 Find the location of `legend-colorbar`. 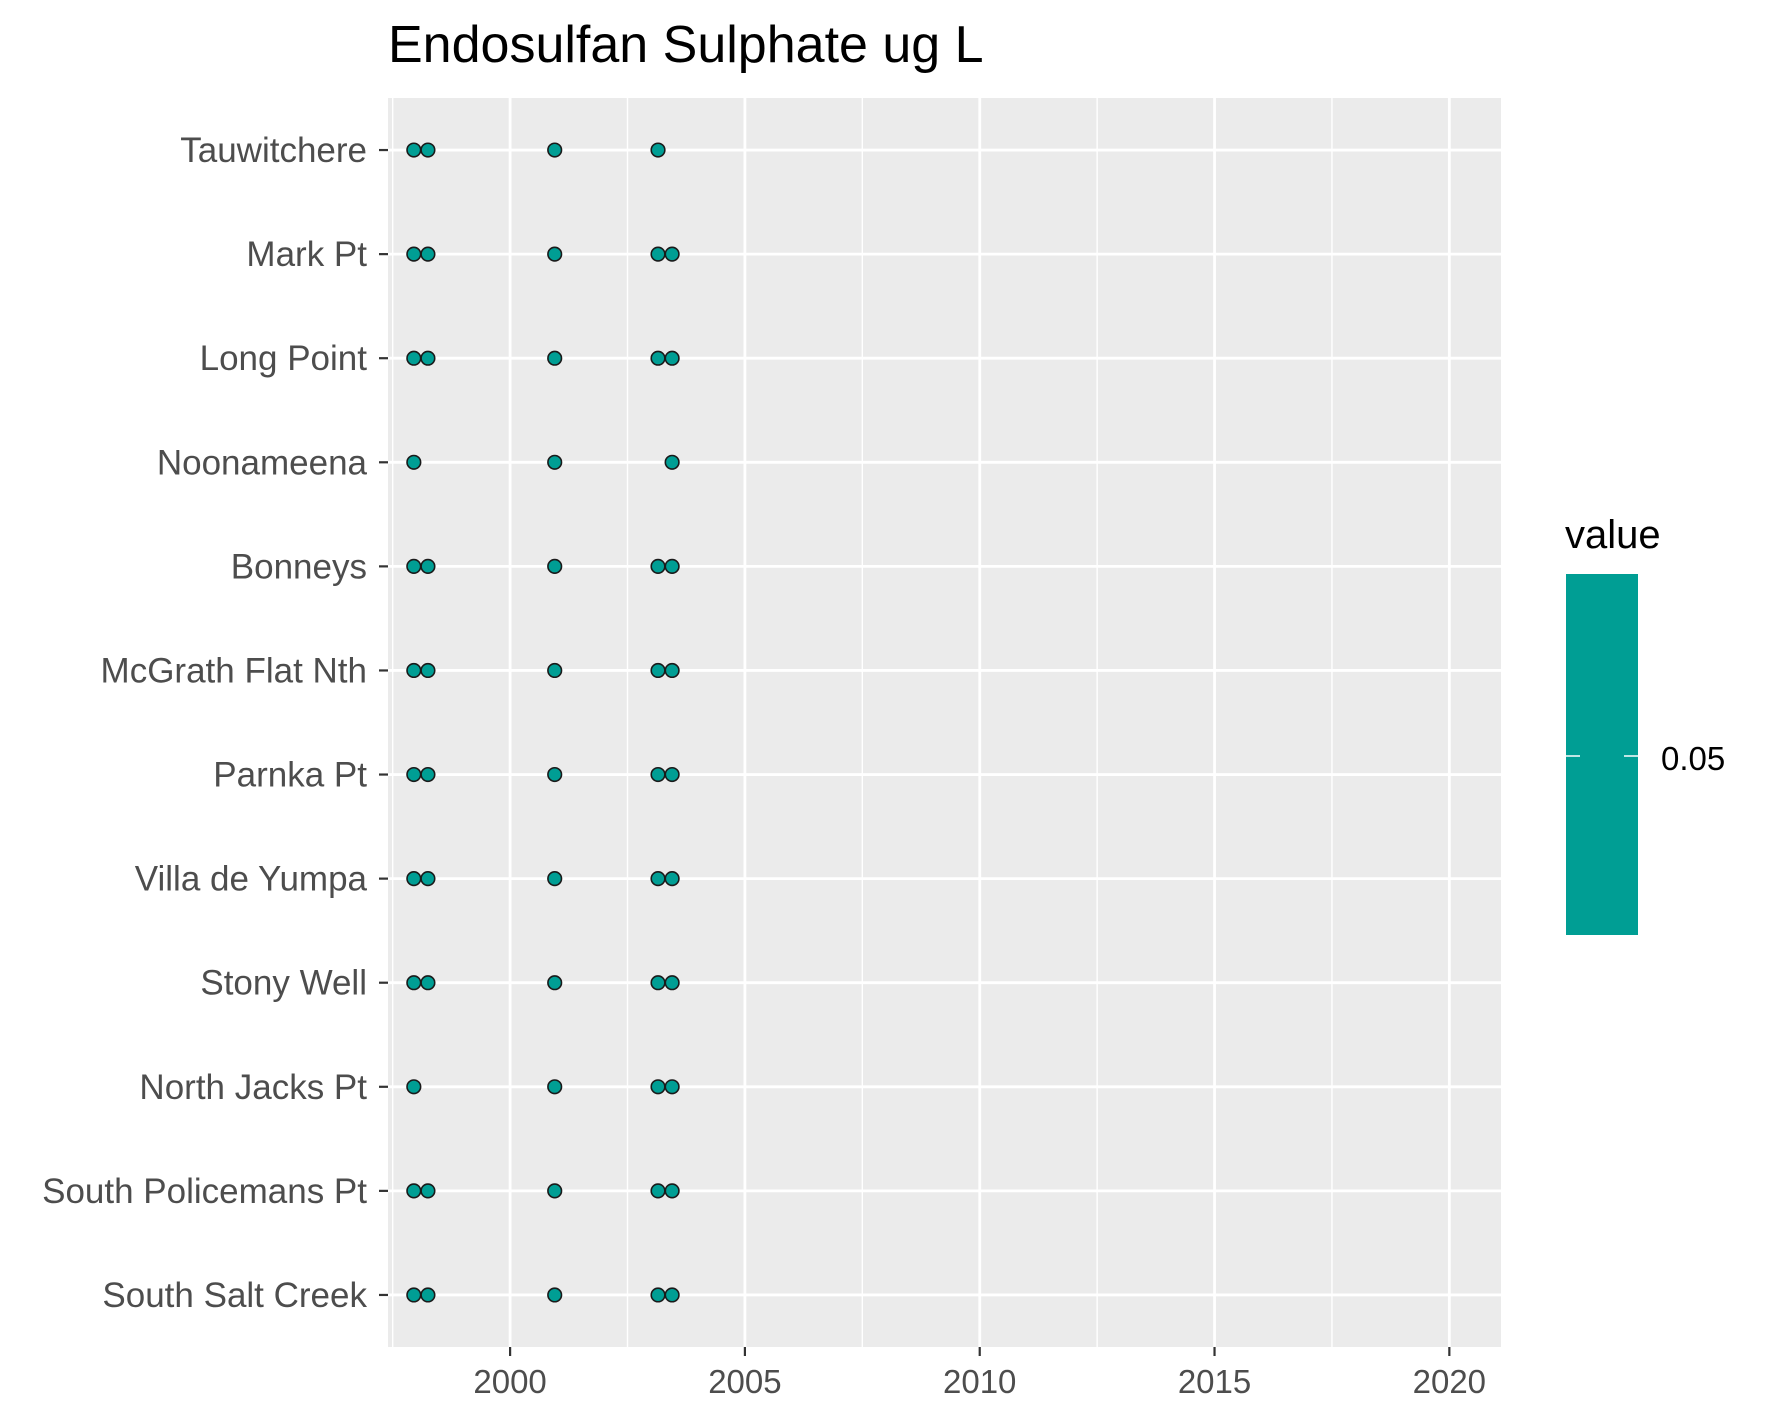

legend-colorbar is located at coordinates (1602, 754).